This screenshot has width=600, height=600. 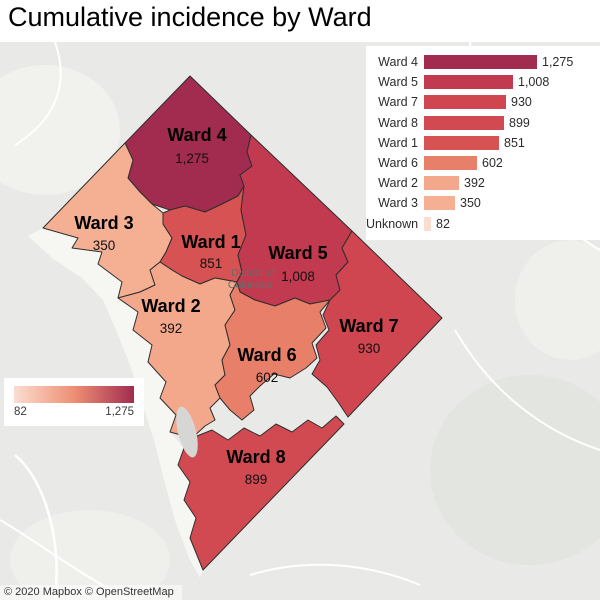 What do you see at coordinates (250, 285) in the screenshot?
I see `district-label-line2: Columbia` at bounding box center [250, 285].